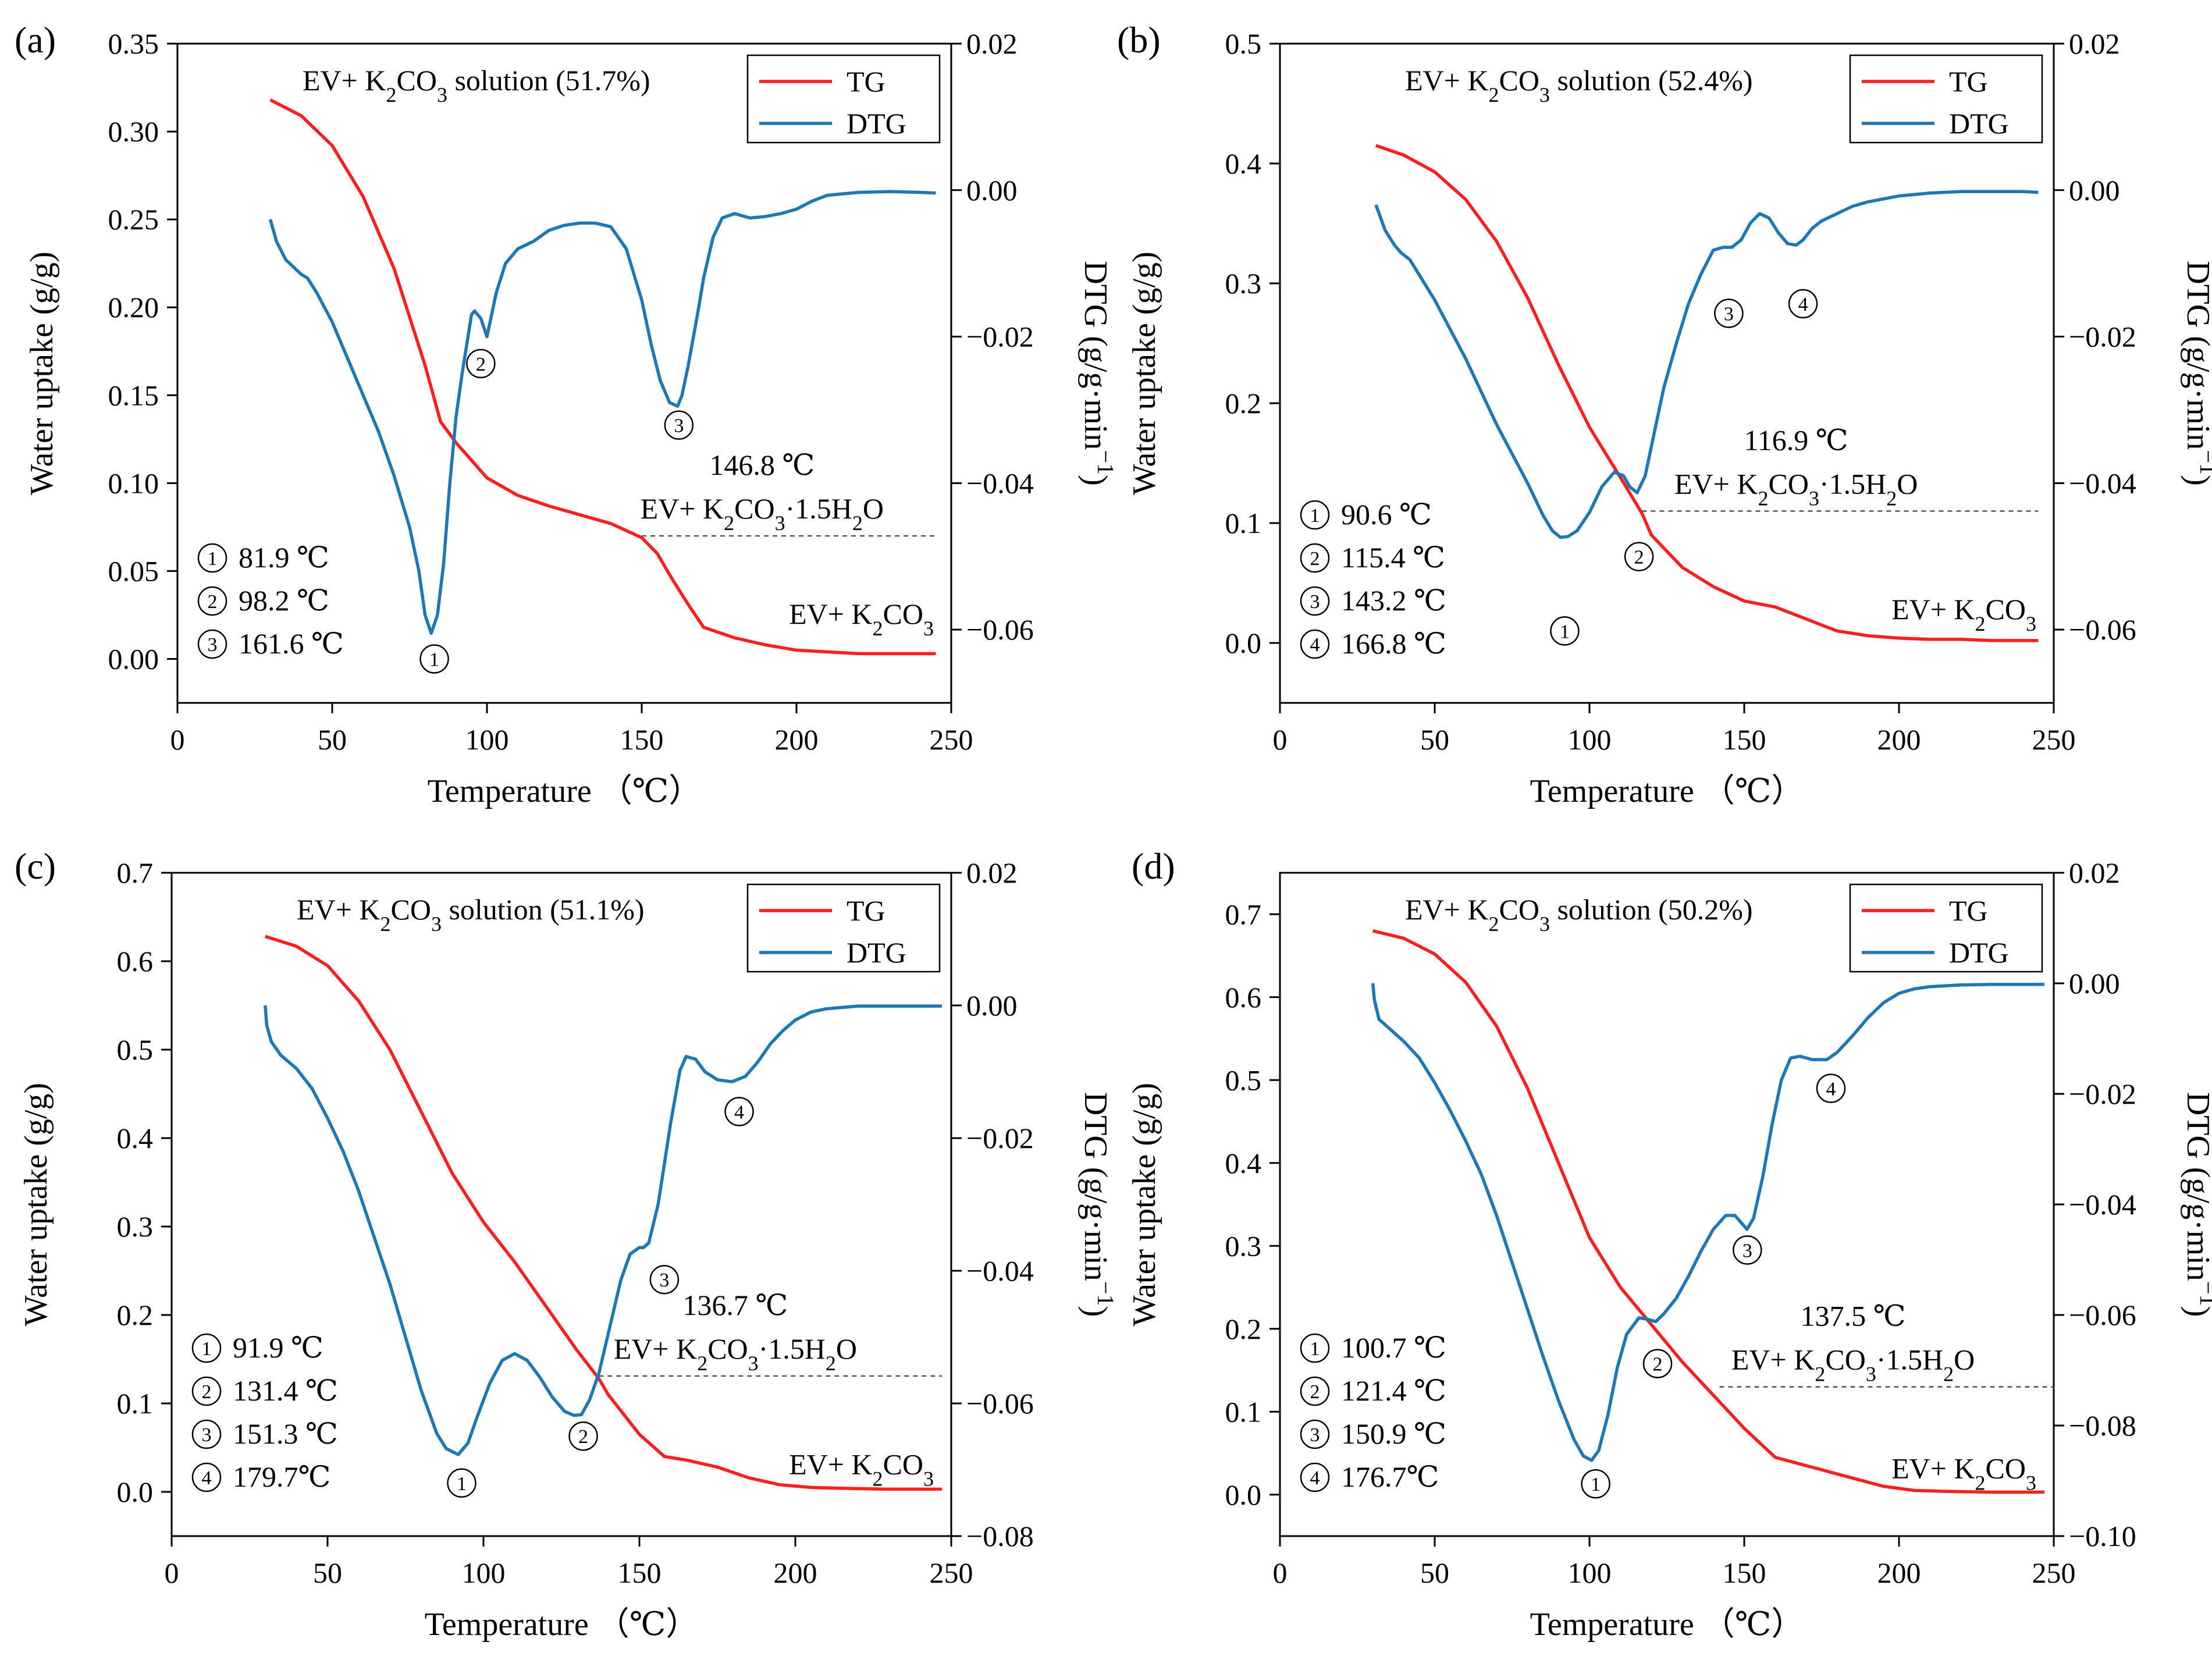  I want to click on peak-list-temperature: 91.9 ℃, so click(278, 1347).